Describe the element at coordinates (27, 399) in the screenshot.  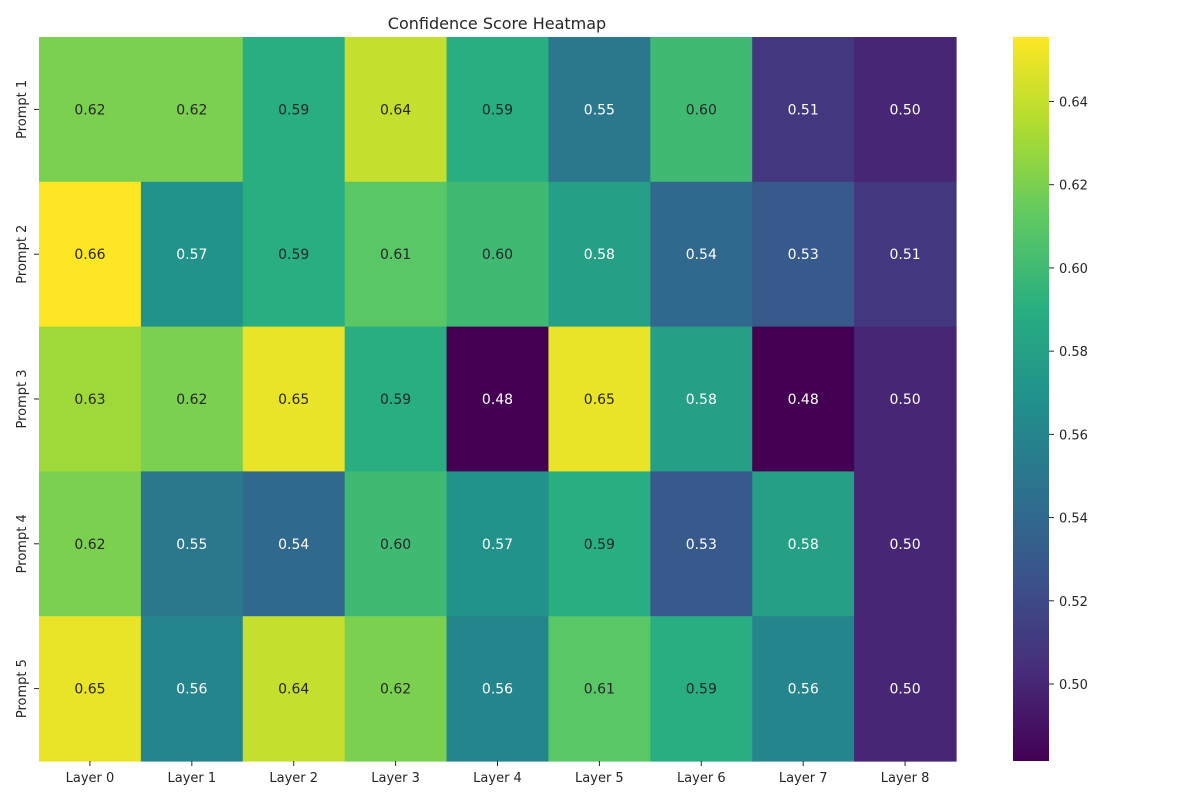
I see `y-axis: Prompt 1 Prompt 2 Prompt 3 Prompt 4 Prompt 5` at that location.